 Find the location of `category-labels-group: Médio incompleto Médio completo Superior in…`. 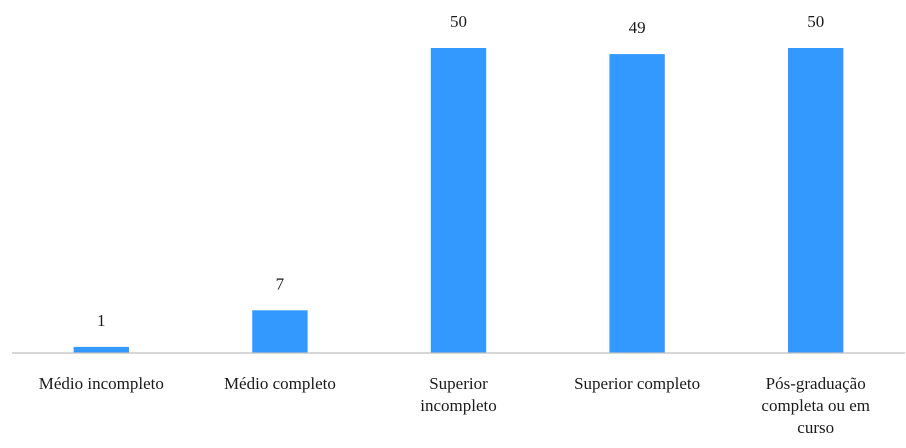

category-labels-group: Médio incompleto Médio completo Superior in… is located at coordinates (454, 405).